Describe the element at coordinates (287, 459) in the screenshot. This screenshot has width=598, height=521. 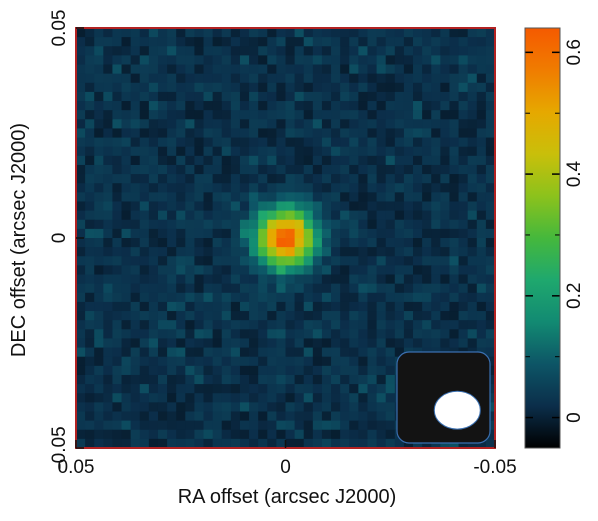
I see `x-axis: 0.05 0 -0.05` at that location.